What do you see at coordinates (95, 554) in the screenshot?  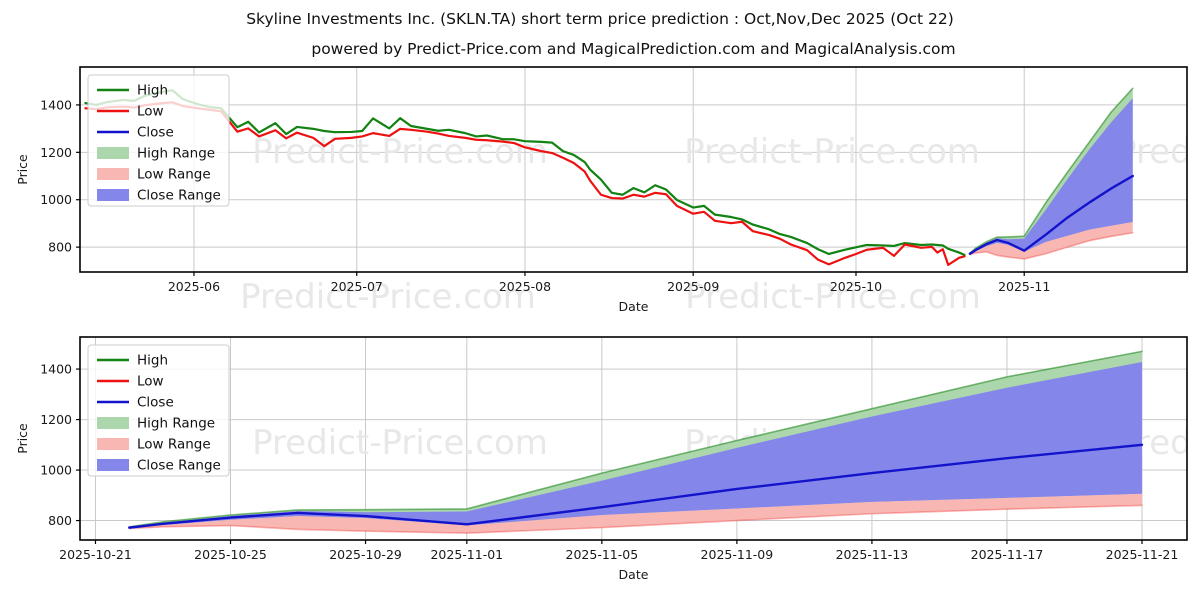 I see `x-tick-label: 2025-10-21` at bounding box center [95, 554].